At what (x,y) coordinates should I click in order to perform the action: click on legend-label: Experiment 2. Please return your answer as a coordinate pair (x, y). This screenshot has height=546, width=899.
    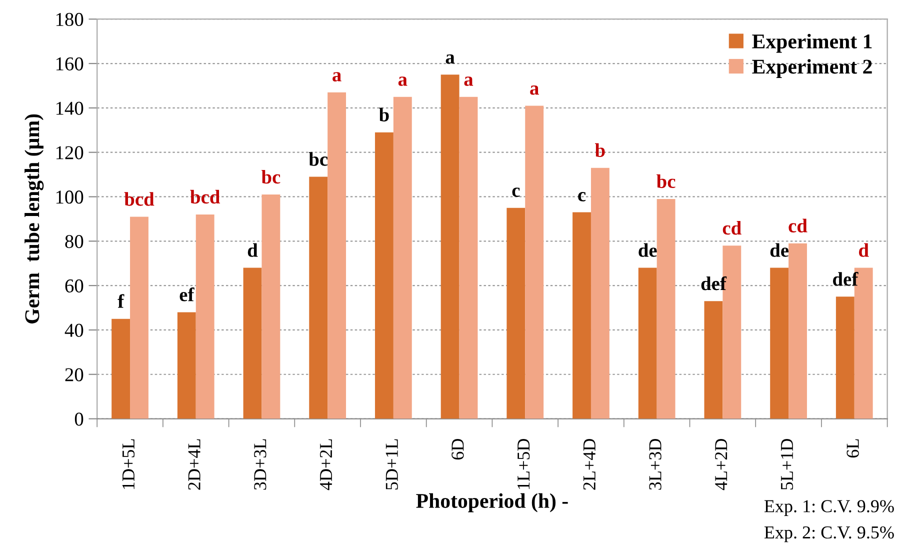
    Looking at the image, I should click on (812, 68).